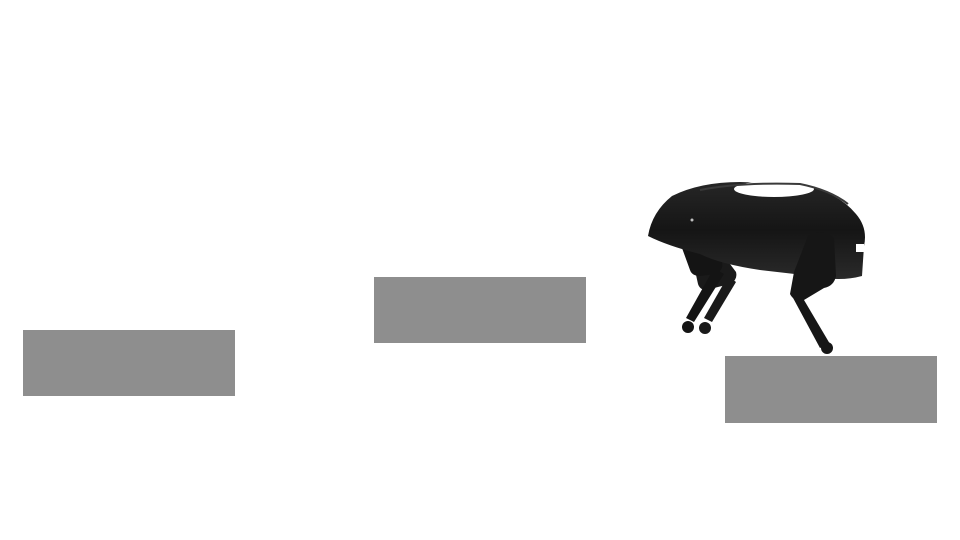 The width and height of the screenshot is (960, 540). I want to click on platform-right, so click(831, 389).